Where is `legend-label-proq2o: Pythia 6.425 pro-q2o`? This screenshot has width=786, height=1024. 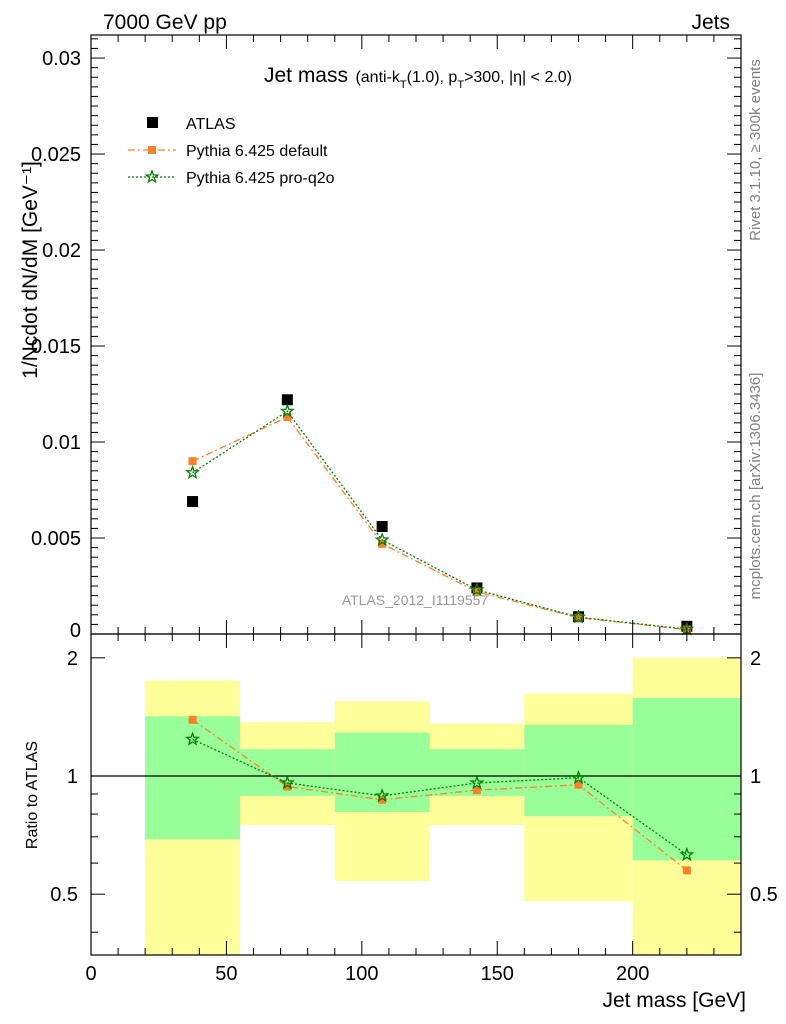 legend-label-proq2o: Pythia 6.425 pro-q2o is located at coordinates (260, 178).